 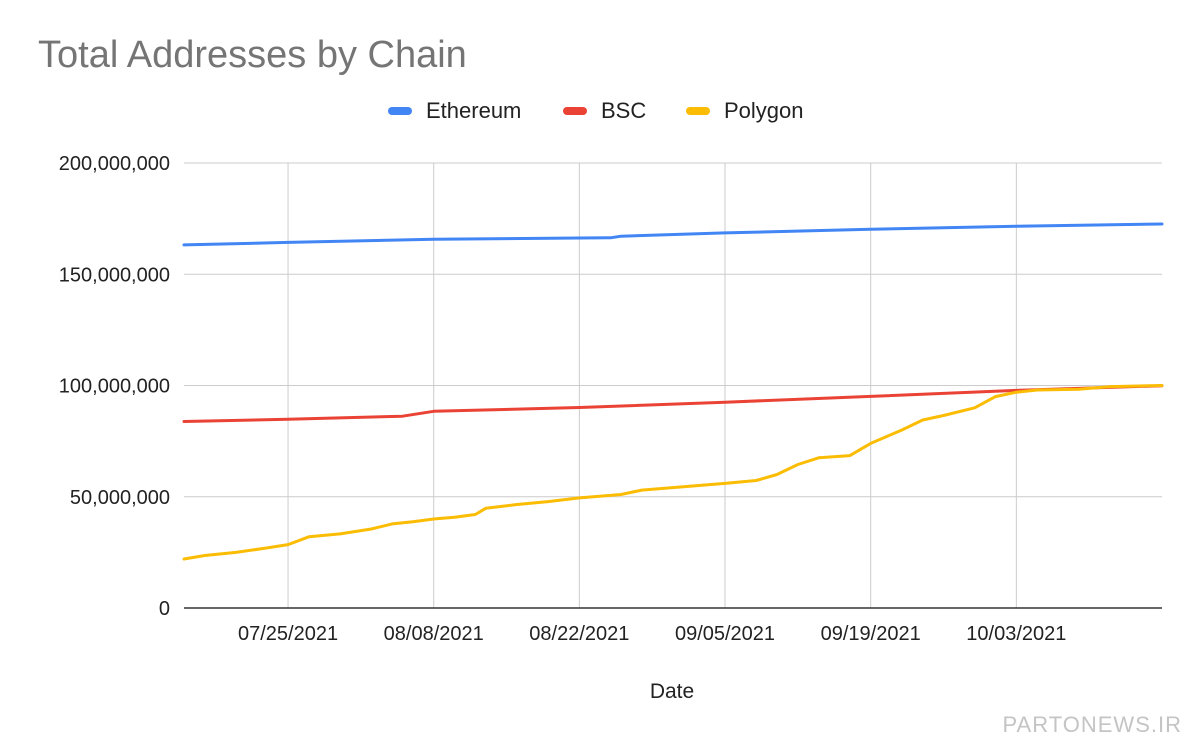 I want to click on series-line-bsc, so click(x=673, y=403).